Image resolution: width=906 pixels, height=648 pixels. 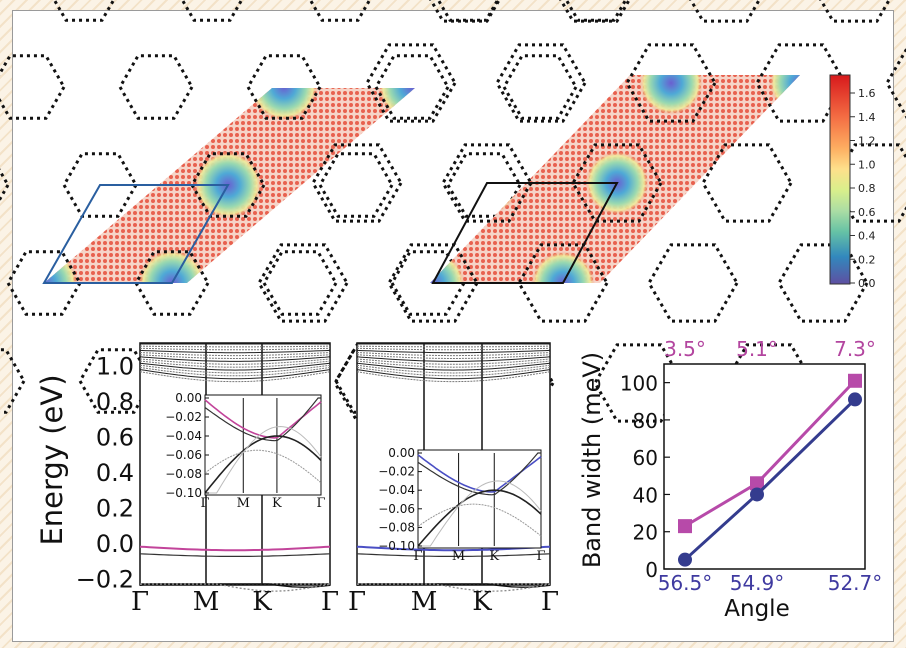 I want to click on angle-tick-label: 52.7°, so click(x=855, y=583).